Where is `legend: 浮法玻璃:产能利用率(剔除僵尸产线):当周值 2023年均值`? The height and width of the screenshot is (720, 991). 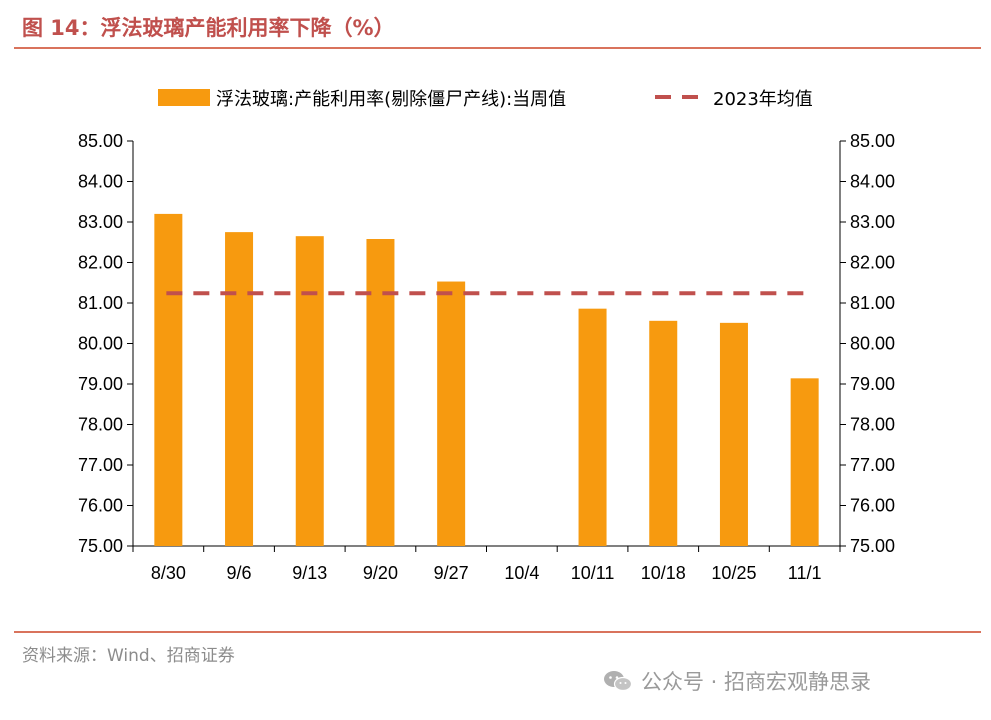
legend: 浮法玻璃:产能利用率(剔除僵尸产线):当周值 2023年均值 is located at coordinates (485, 99).